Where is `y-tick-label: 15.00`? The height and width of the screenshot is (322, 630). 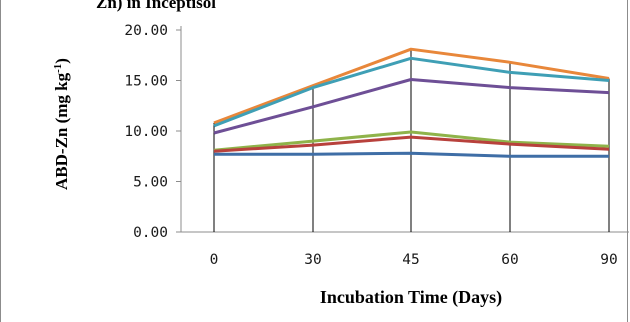
y-tick-label: 15.00 is located at coordinates (146, 82).